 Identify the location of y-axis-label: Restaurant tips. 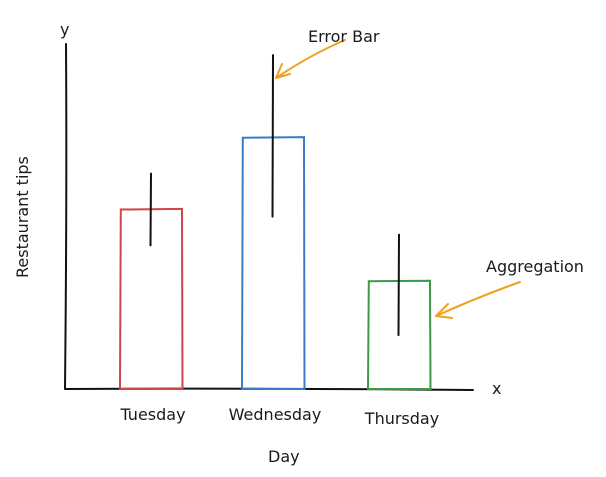
(22, 217).